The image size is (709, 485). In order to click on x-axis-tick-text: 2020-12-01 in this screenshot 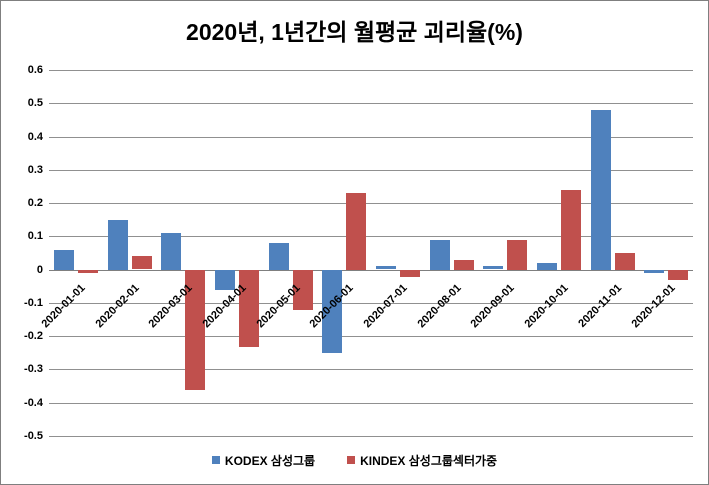, I will do `click(653, 306)`.